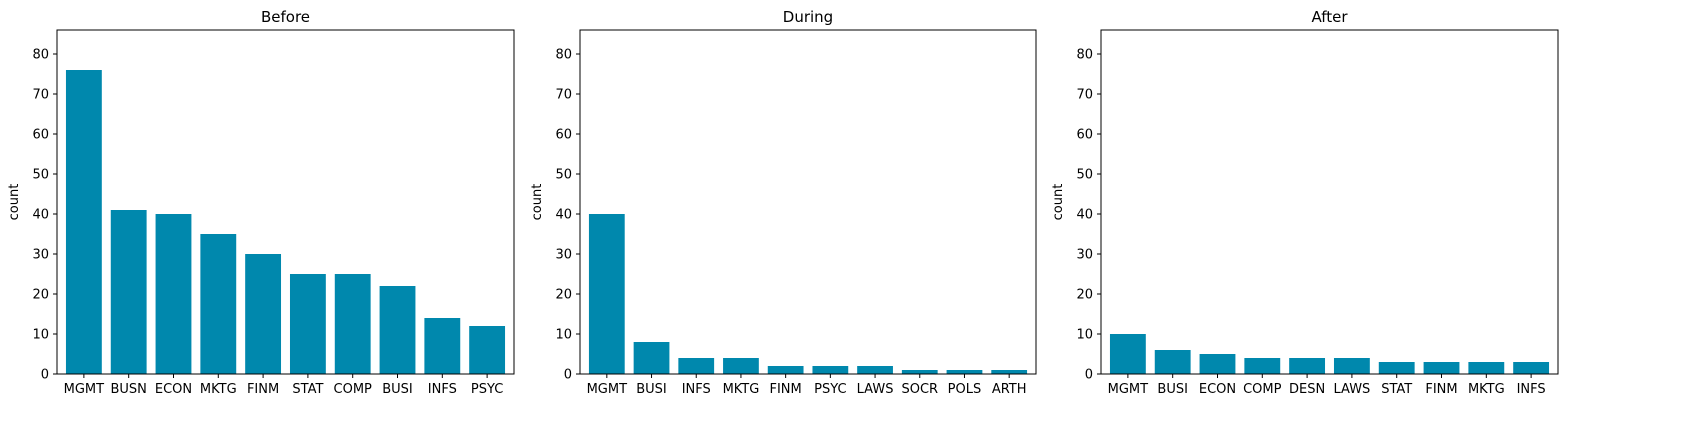 This screenshot has width=1686, height=435. I want to click on x-tick-label: DESN, so click(1307, 389).